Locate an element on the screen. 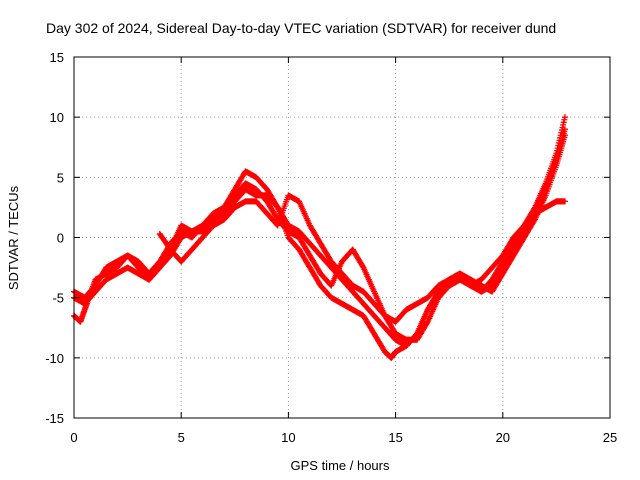  x-tick-label: 5 is located at coordinates (181, 437).